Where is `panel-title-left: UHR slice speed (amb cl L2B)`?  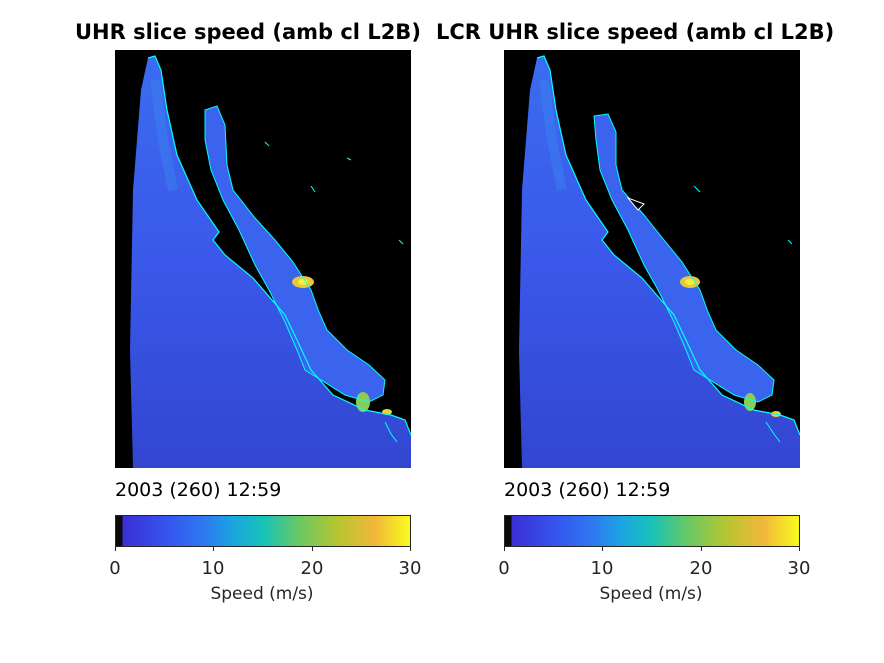
panel-title-left: UHR slice speed (amb cl L2B) is located at coordinates (248, 32).